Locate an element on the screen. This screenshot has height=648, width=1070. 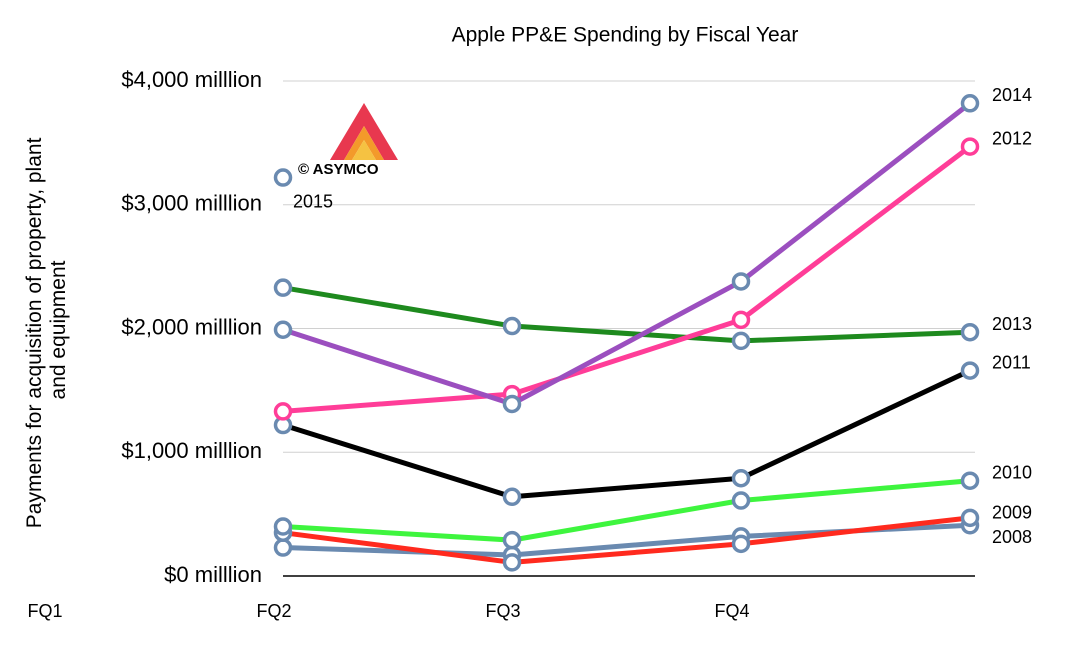
y-tick-label: $4,000 milllion is located at coordinates (191, 79).